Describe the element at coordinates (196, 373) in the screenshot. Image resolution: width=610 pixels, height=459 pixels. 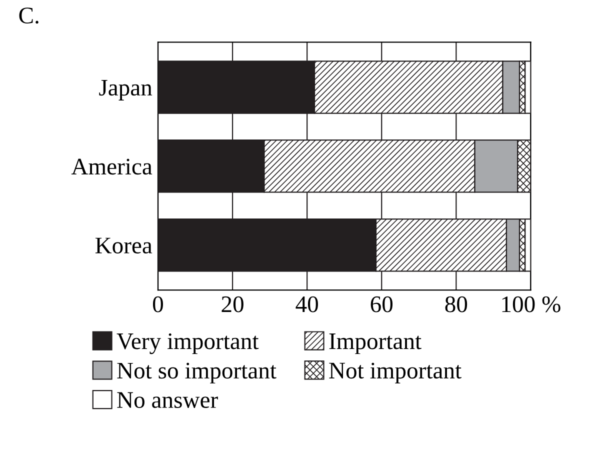
I see `legend-label: Not so important` at that location.